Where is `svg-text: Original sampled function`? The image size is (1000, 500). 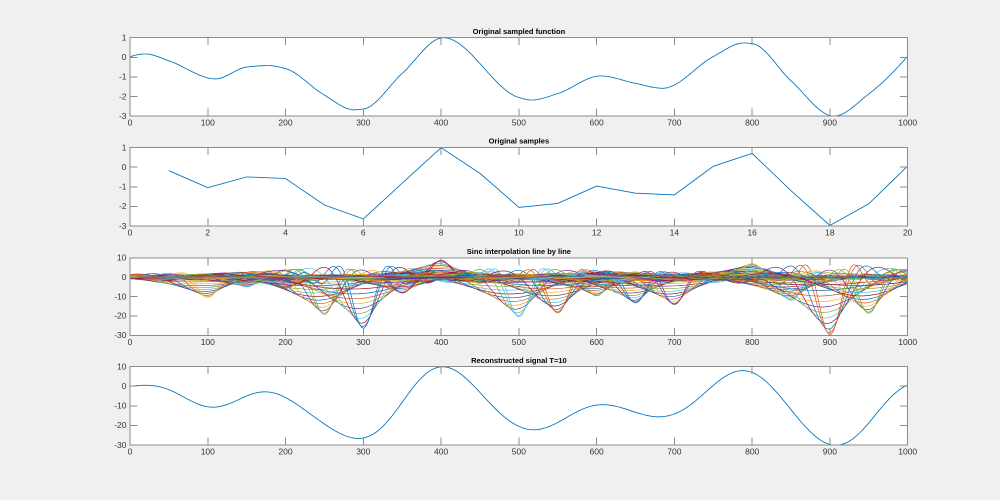 svg-text: Original sampled function is located at coordinates (519, 31).